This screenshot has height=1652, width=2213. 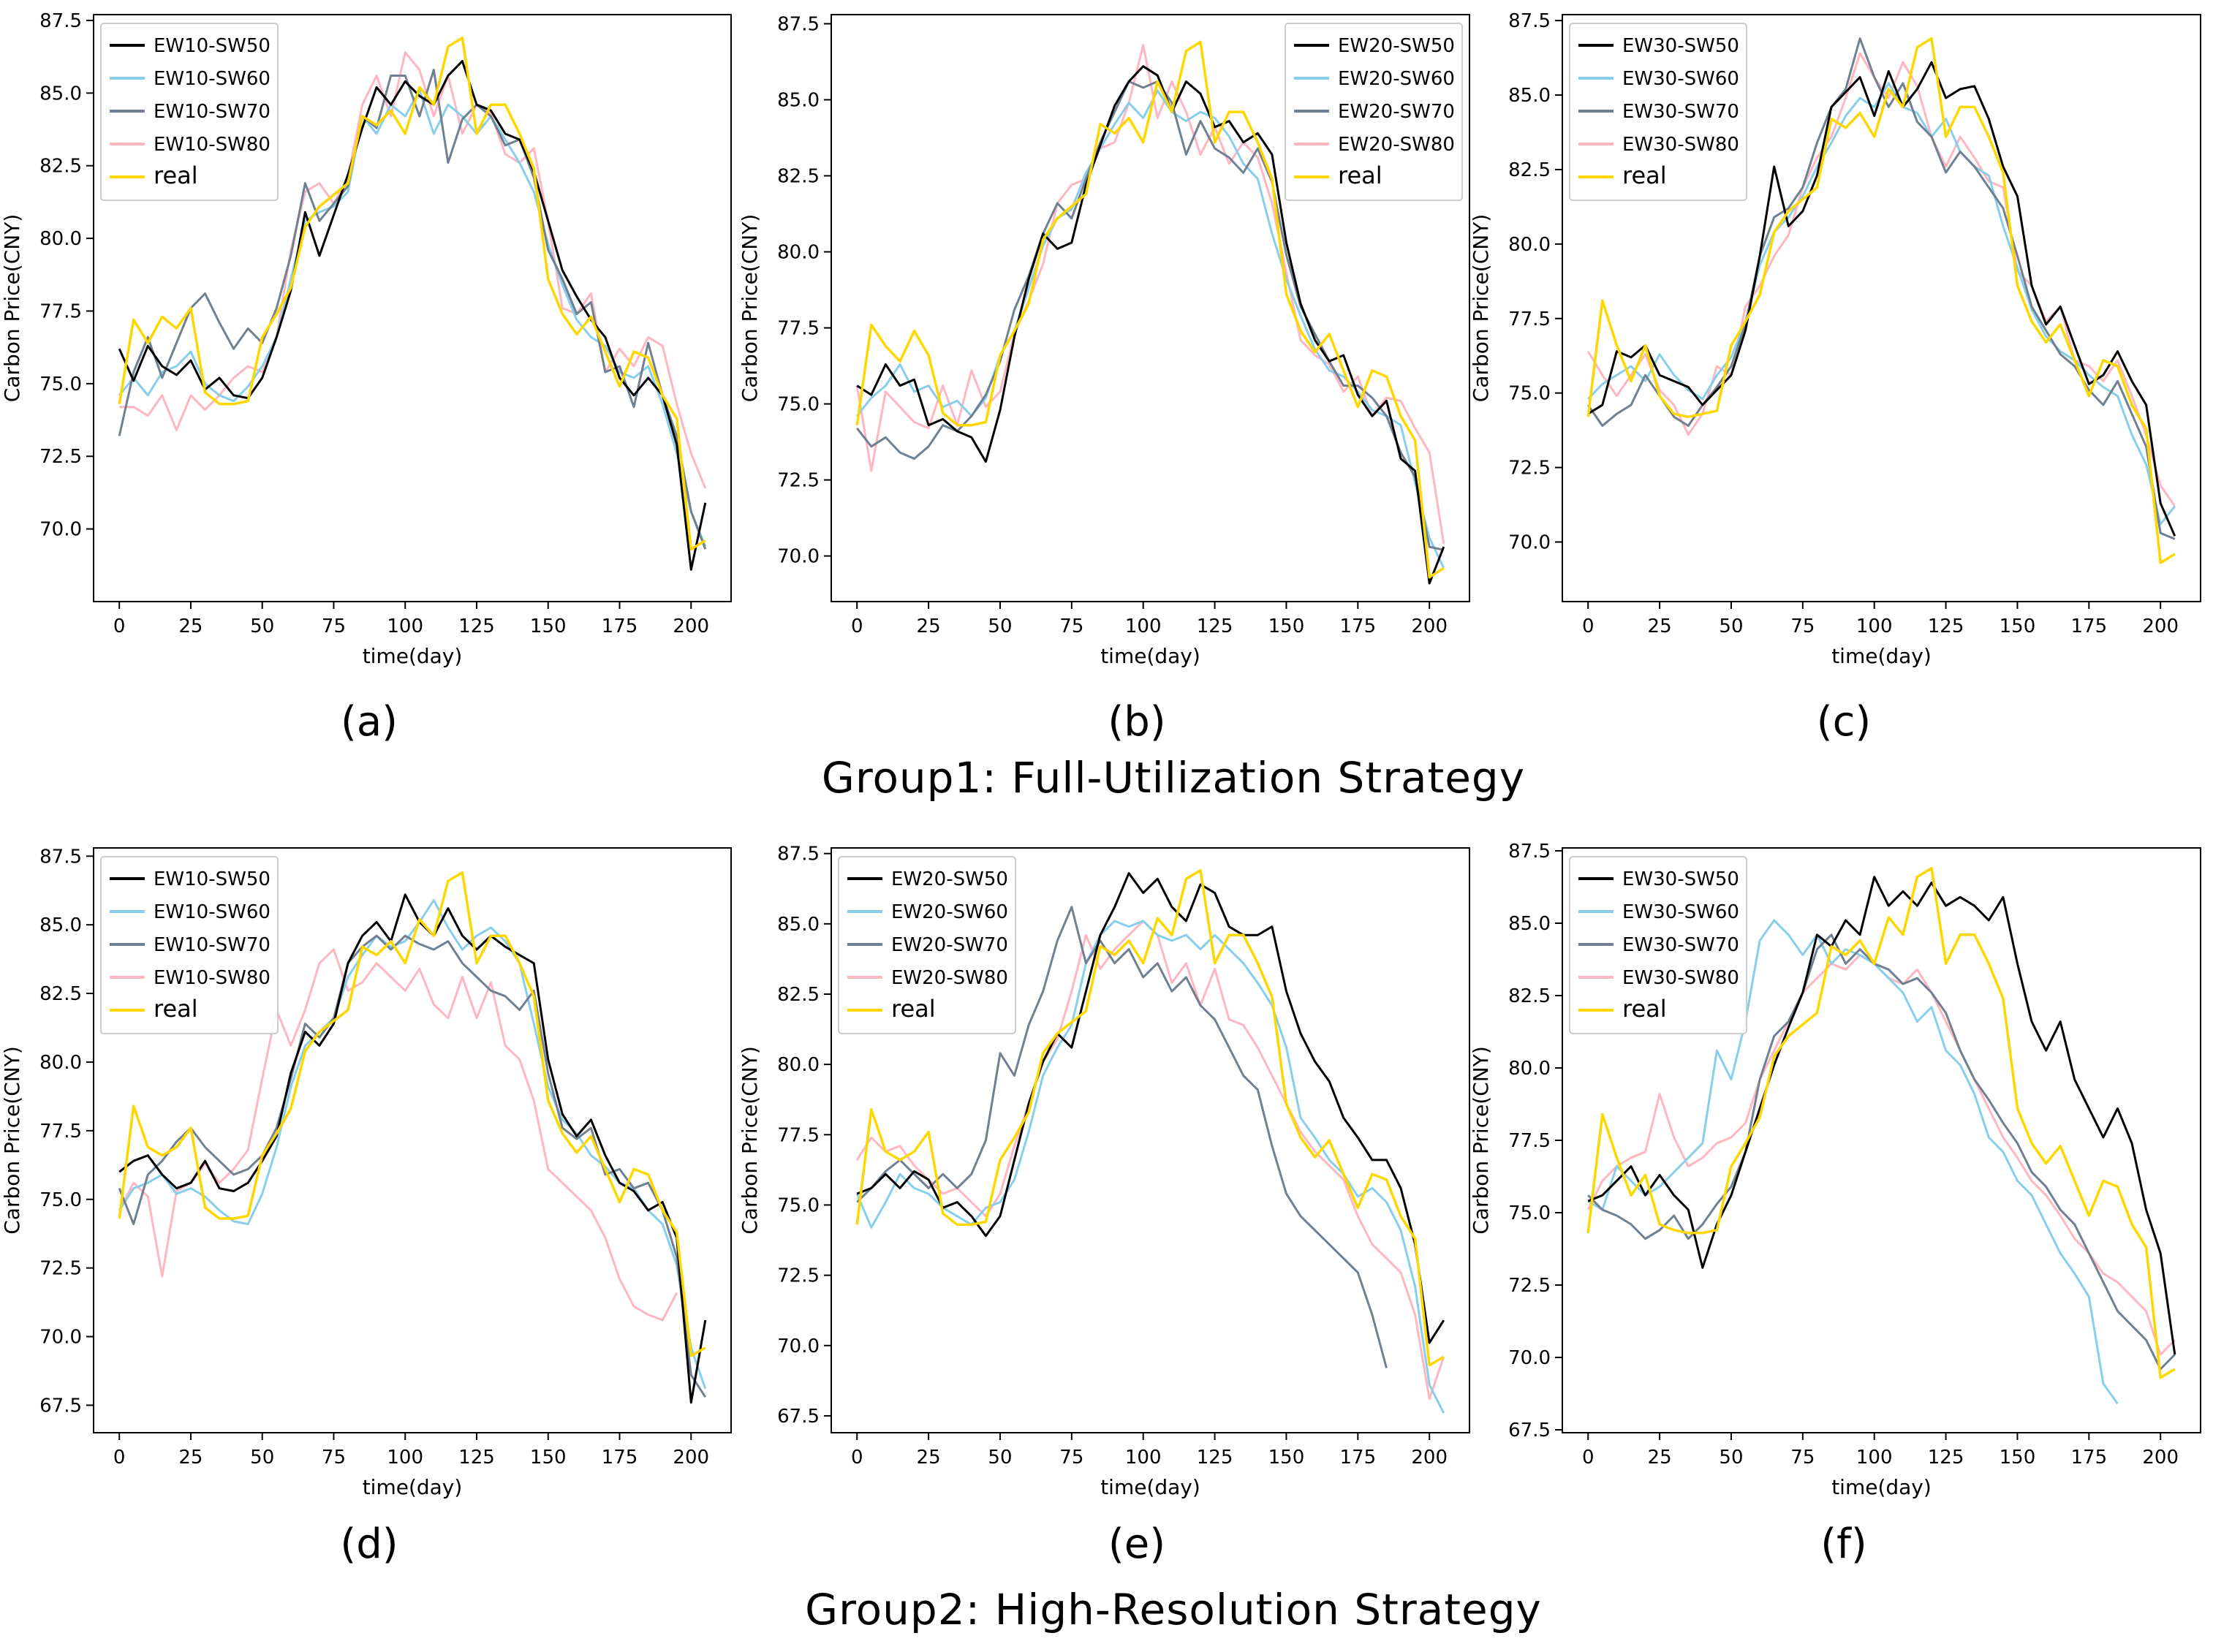 I want to click on legend-label-sw70: EW20-SW70, so click(x=1397, y=112).